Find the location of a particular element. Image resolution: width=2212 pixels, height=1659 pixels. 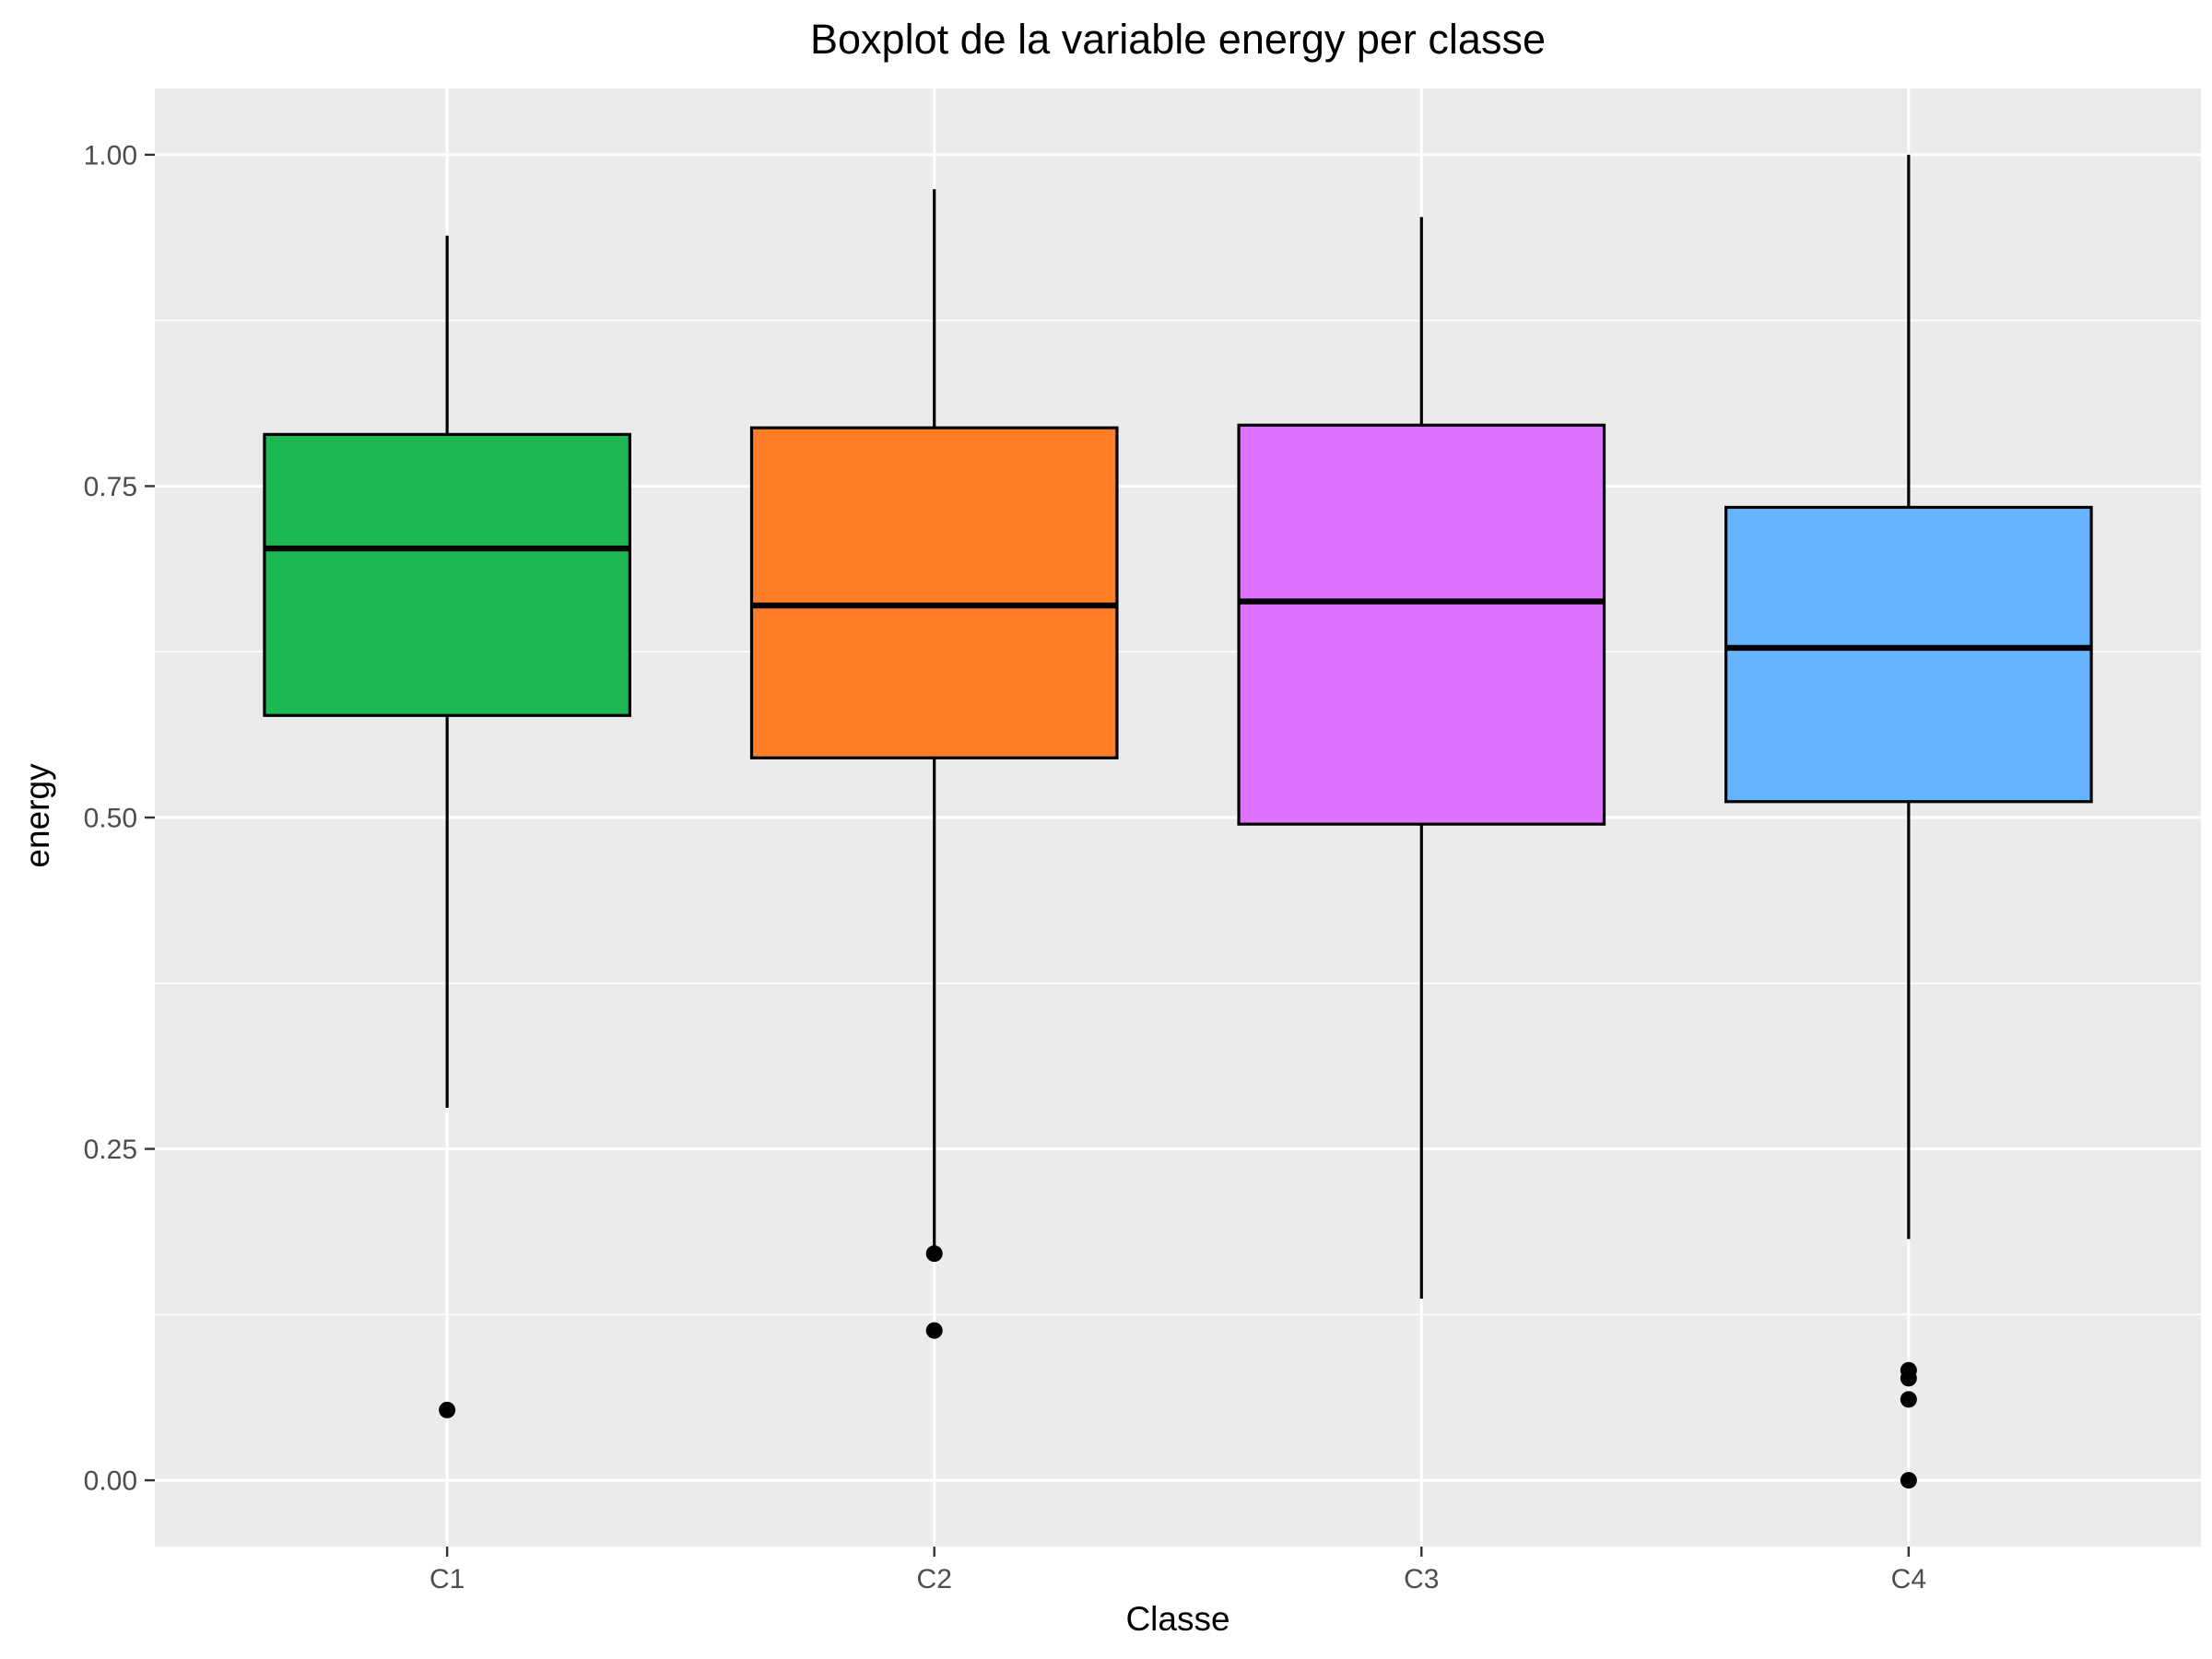

x-tick-label: C3 is located at coordinates (1421, 1579).